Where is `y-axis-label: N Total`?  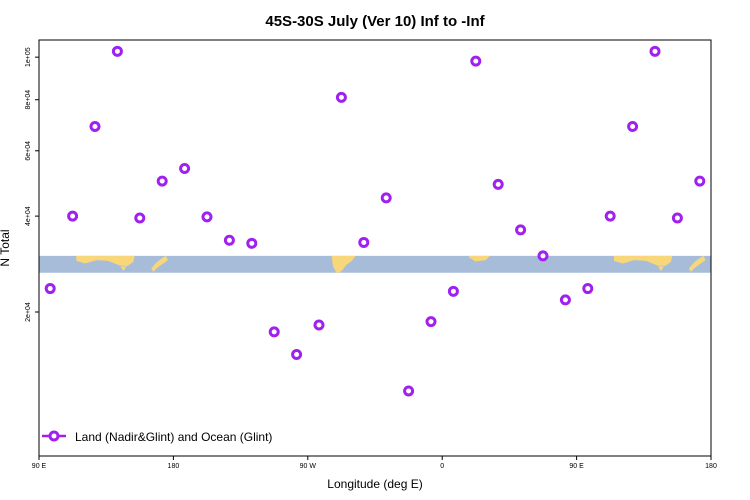
y-axis-label: N Total is located at coordinates (6, 247).